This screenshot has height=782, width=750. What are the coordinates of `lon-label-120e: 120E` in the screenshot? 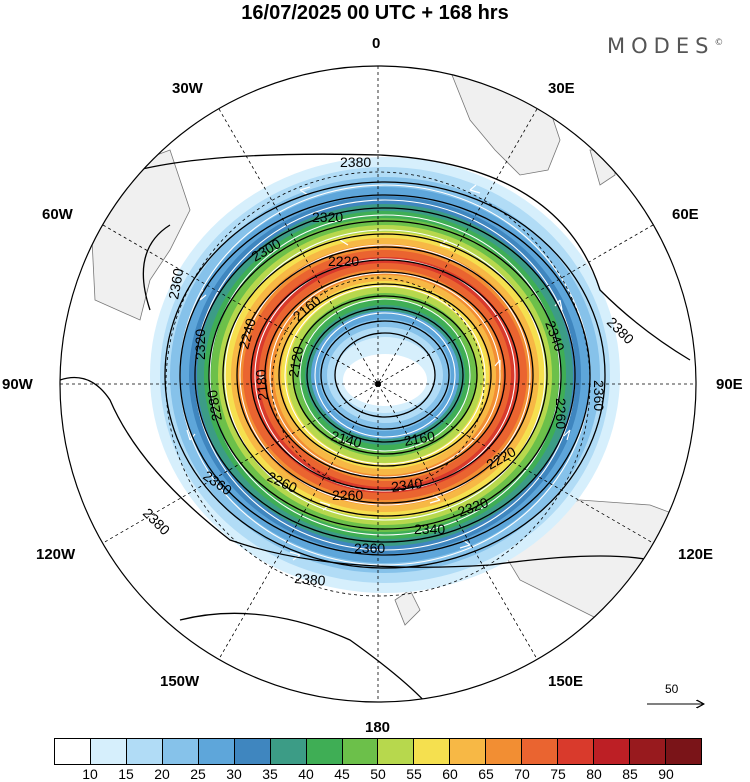 It's located at (695, 554).